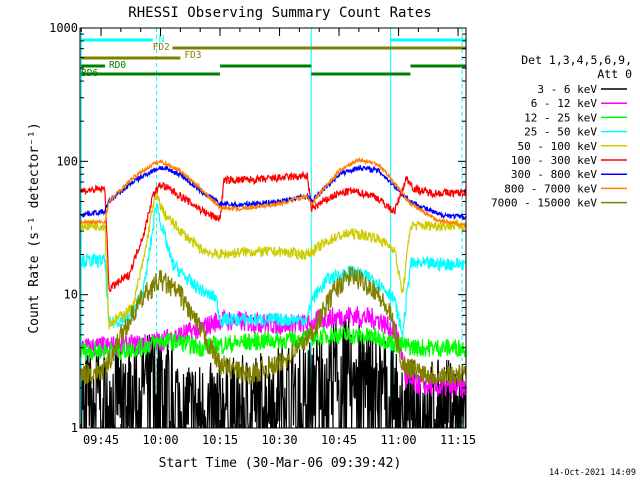  Describe the element at coordinates (558, 146) in the screenshot. I see `legend-label-4: 50 - 100 keV` at that location.